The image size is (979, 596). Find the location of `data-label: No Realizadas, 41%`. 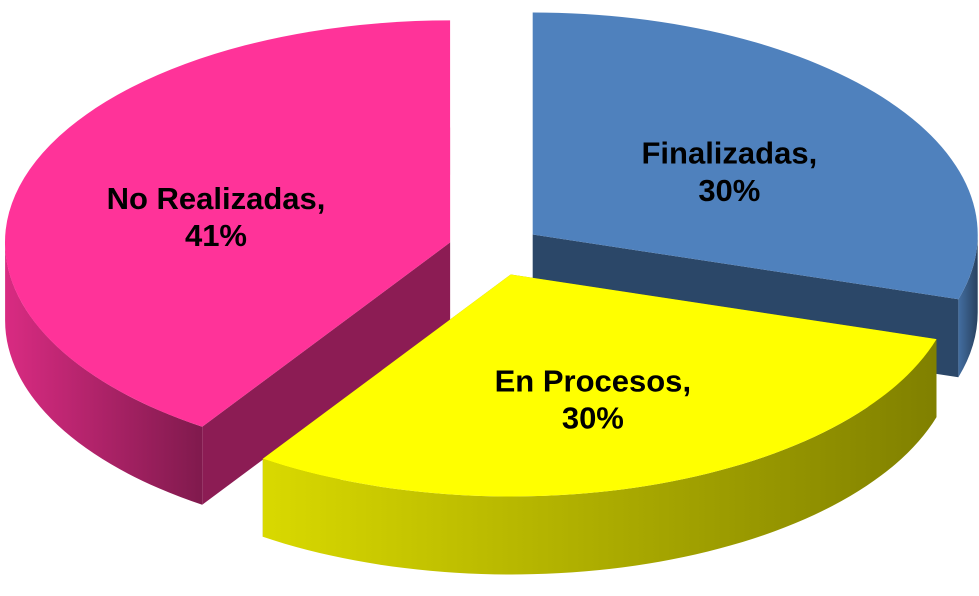

data-label: No Realizadas, 41% is located at coordinates (216, 217).